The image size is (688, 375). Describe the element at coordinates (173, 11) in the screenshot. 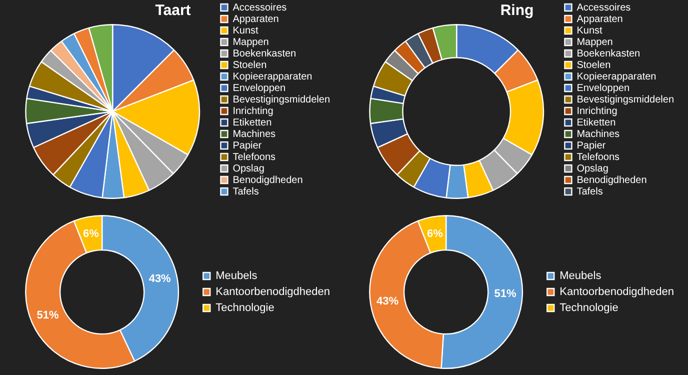

I see `chart-title: Taart` at that location.